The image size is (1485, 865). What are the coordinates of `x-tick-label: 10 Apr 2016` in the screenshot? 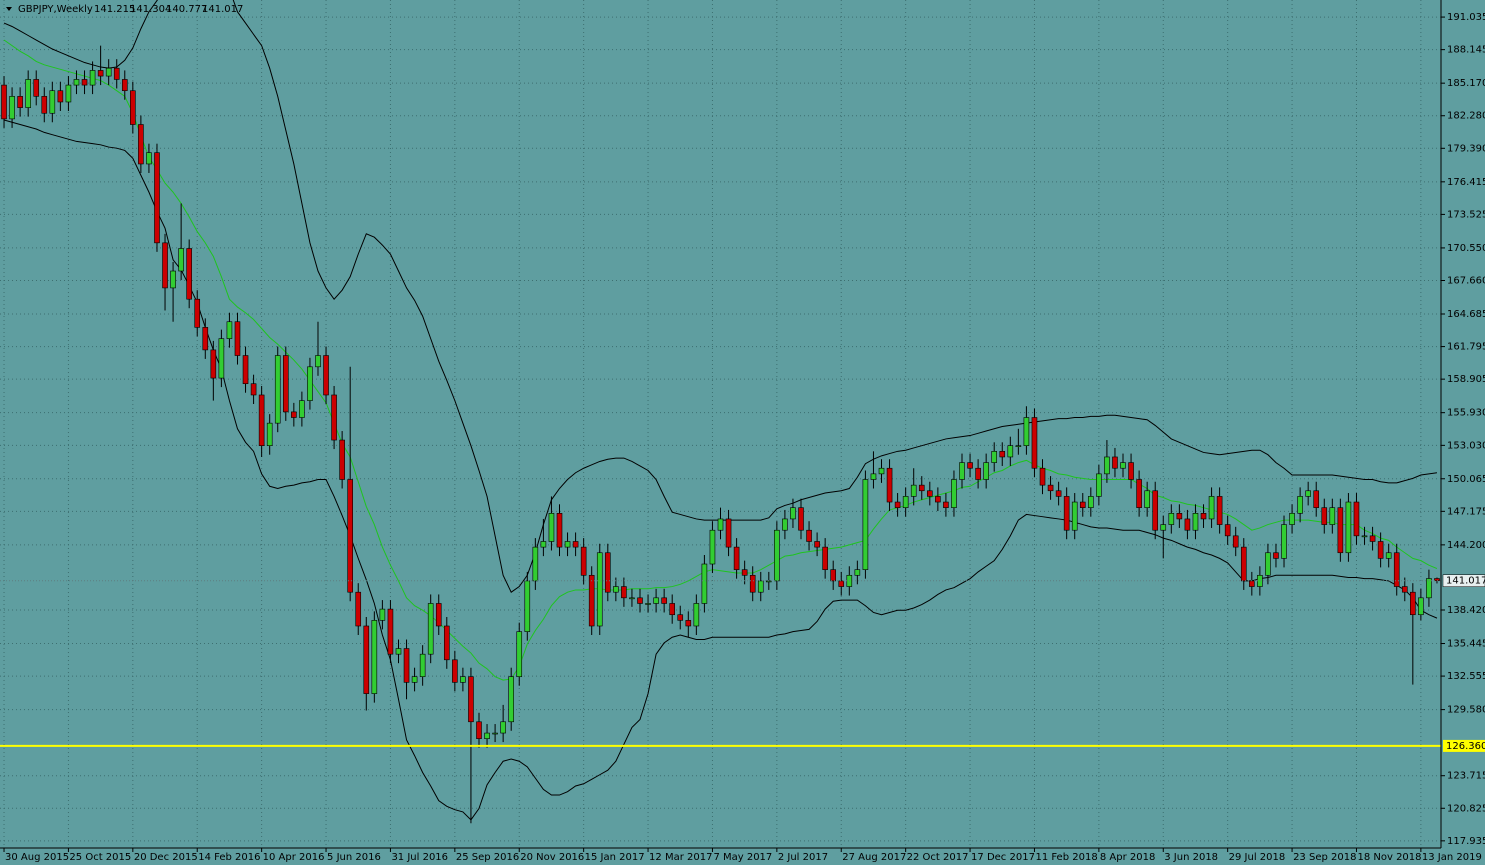 It's located at (294, 857).